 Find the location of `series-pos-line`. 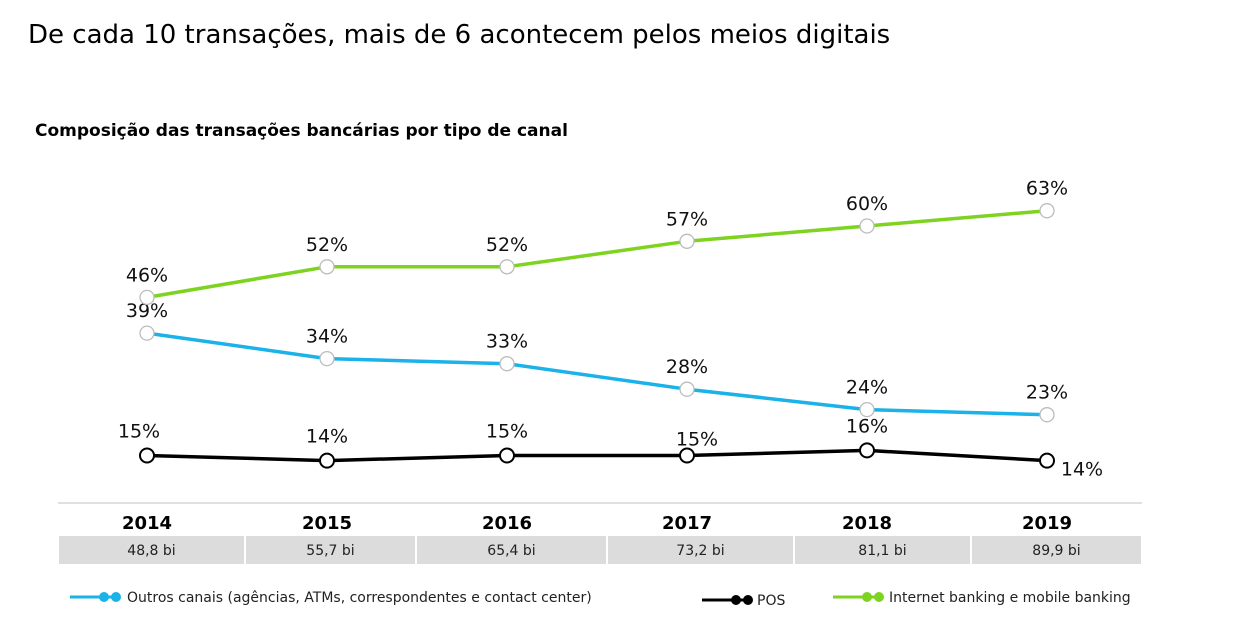

series-pos-line is located at coordinates (597, 455).